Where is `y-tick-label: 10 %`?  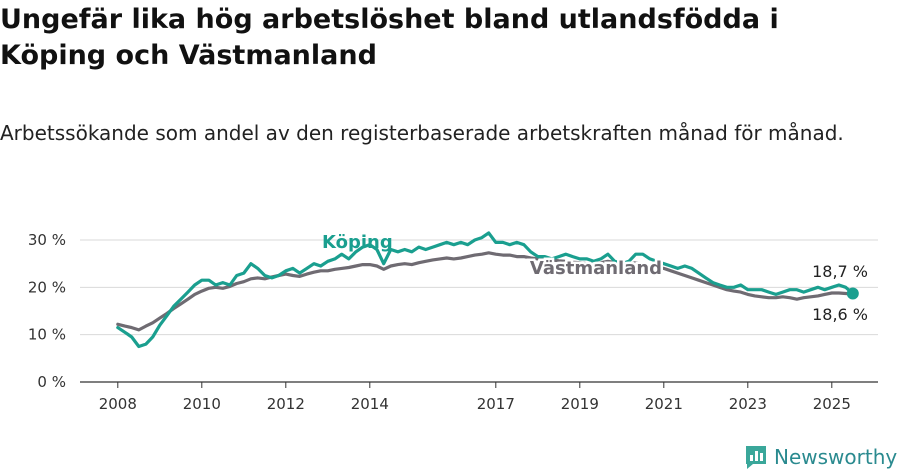
y-tick-label: 10 % is located at coordinates (47, 335).